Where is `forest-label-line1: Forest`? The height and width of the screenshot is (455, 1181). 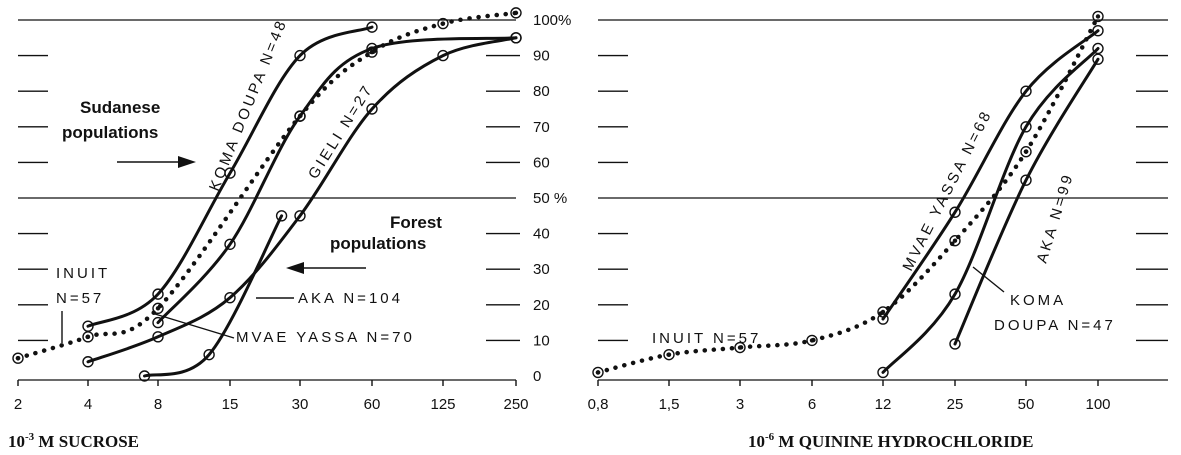 forest-label-line1: Forest is located at coordinates (416, 222).